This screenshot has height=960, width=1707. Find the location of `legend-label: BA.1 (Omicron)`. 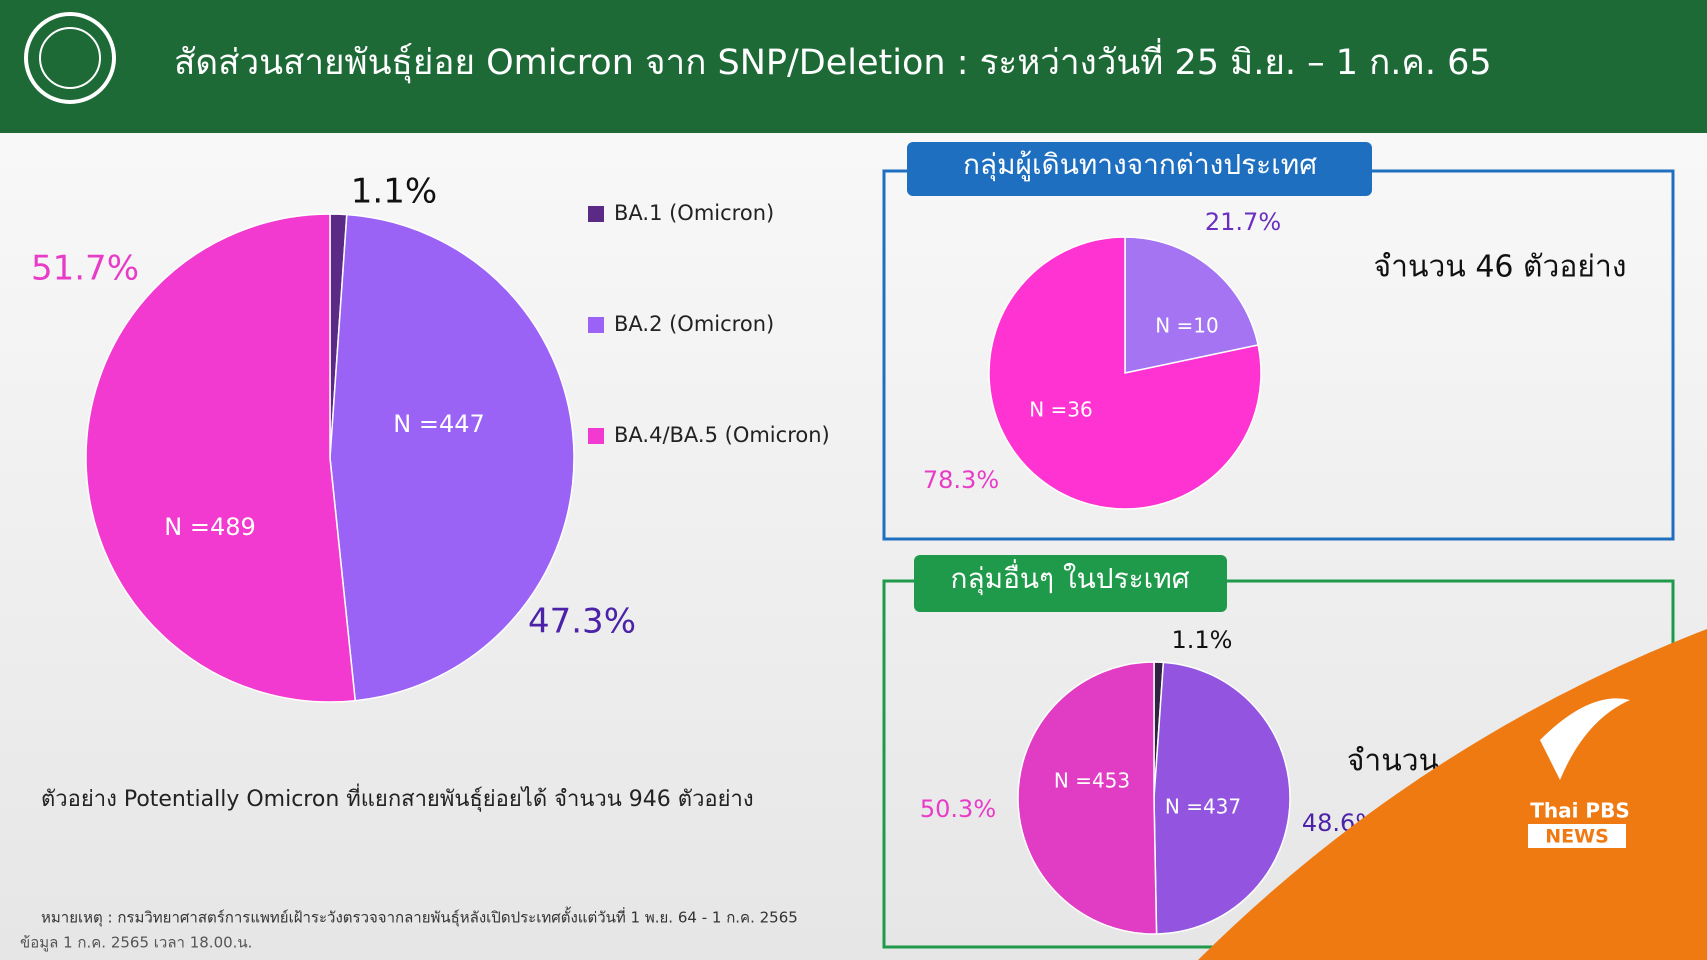

legend-label: BA.1 (Omicron) is located at coordinates (694, 213).